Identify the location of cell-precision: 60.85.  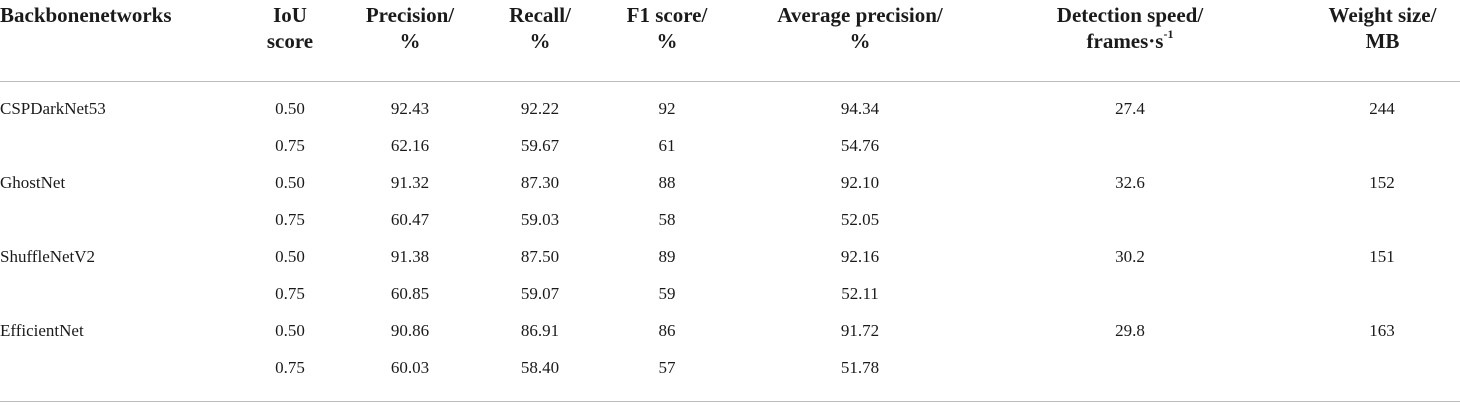
(410, 293).